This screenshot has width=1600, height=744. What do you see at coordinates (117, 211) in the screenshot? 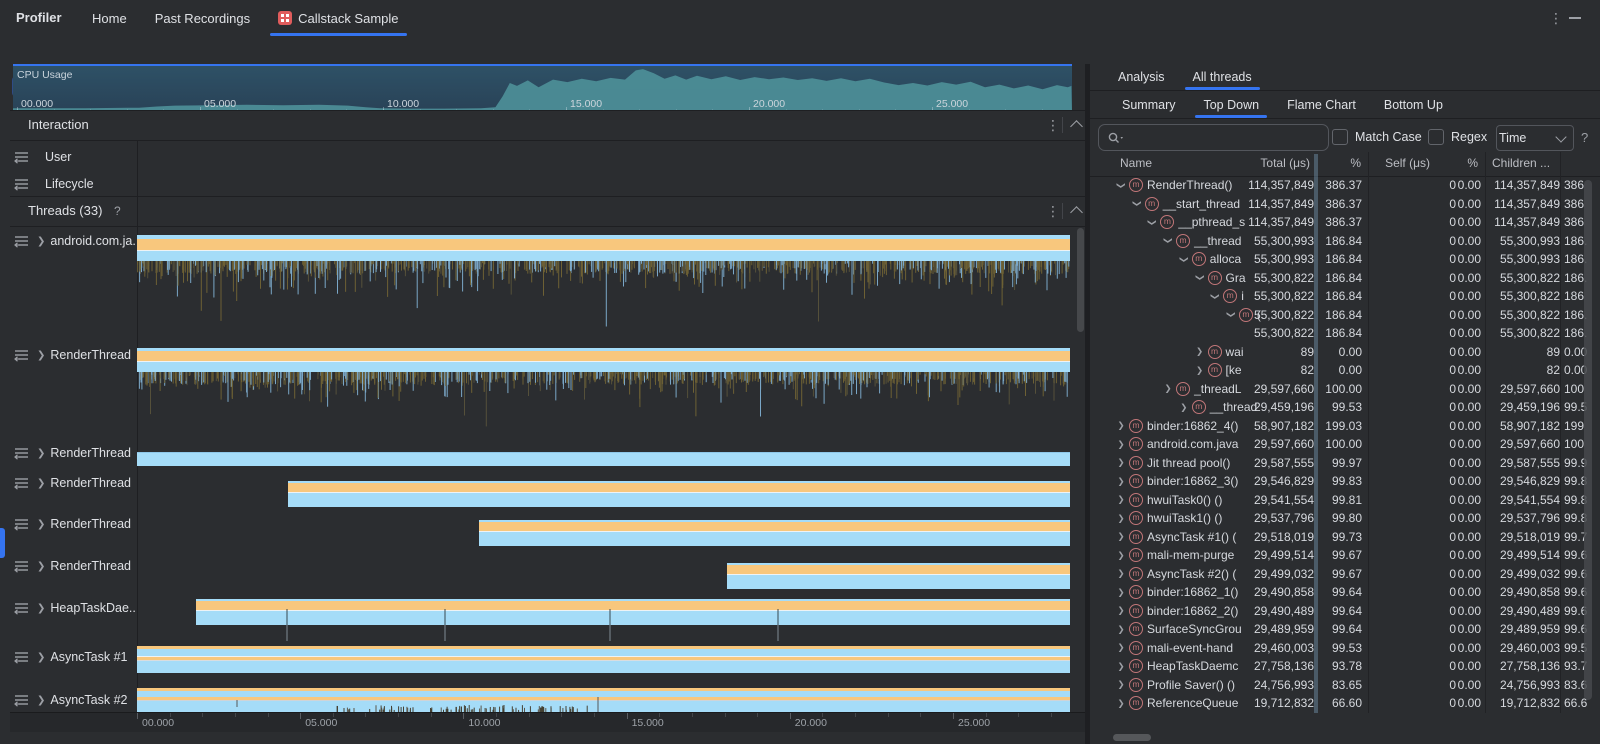
I see `threads-help-icon: ?` at bounding box center [117, 211].